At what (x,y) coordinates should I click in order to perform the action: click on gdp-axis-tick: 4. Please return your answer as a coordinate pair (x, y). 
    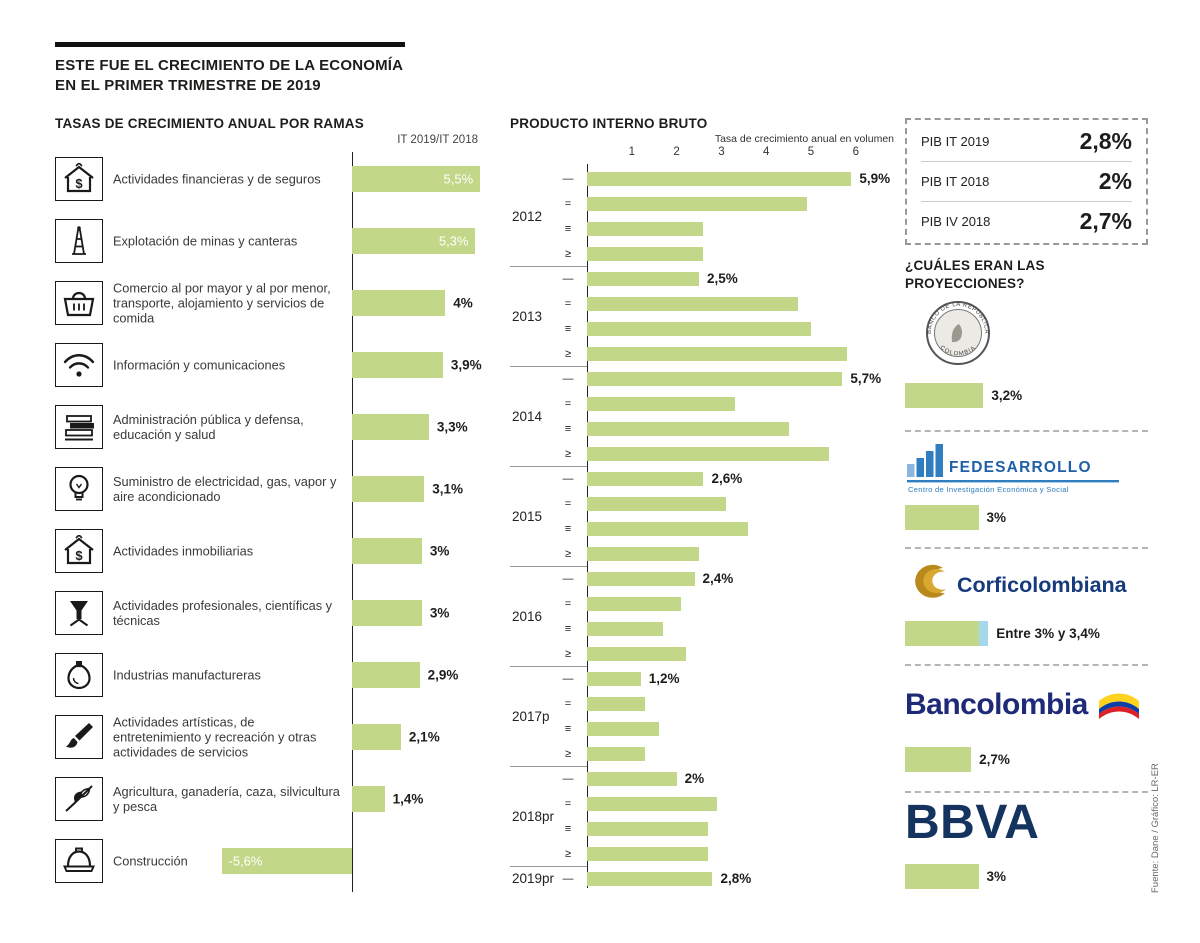
    Looking at the image, I should click on (766, 152).